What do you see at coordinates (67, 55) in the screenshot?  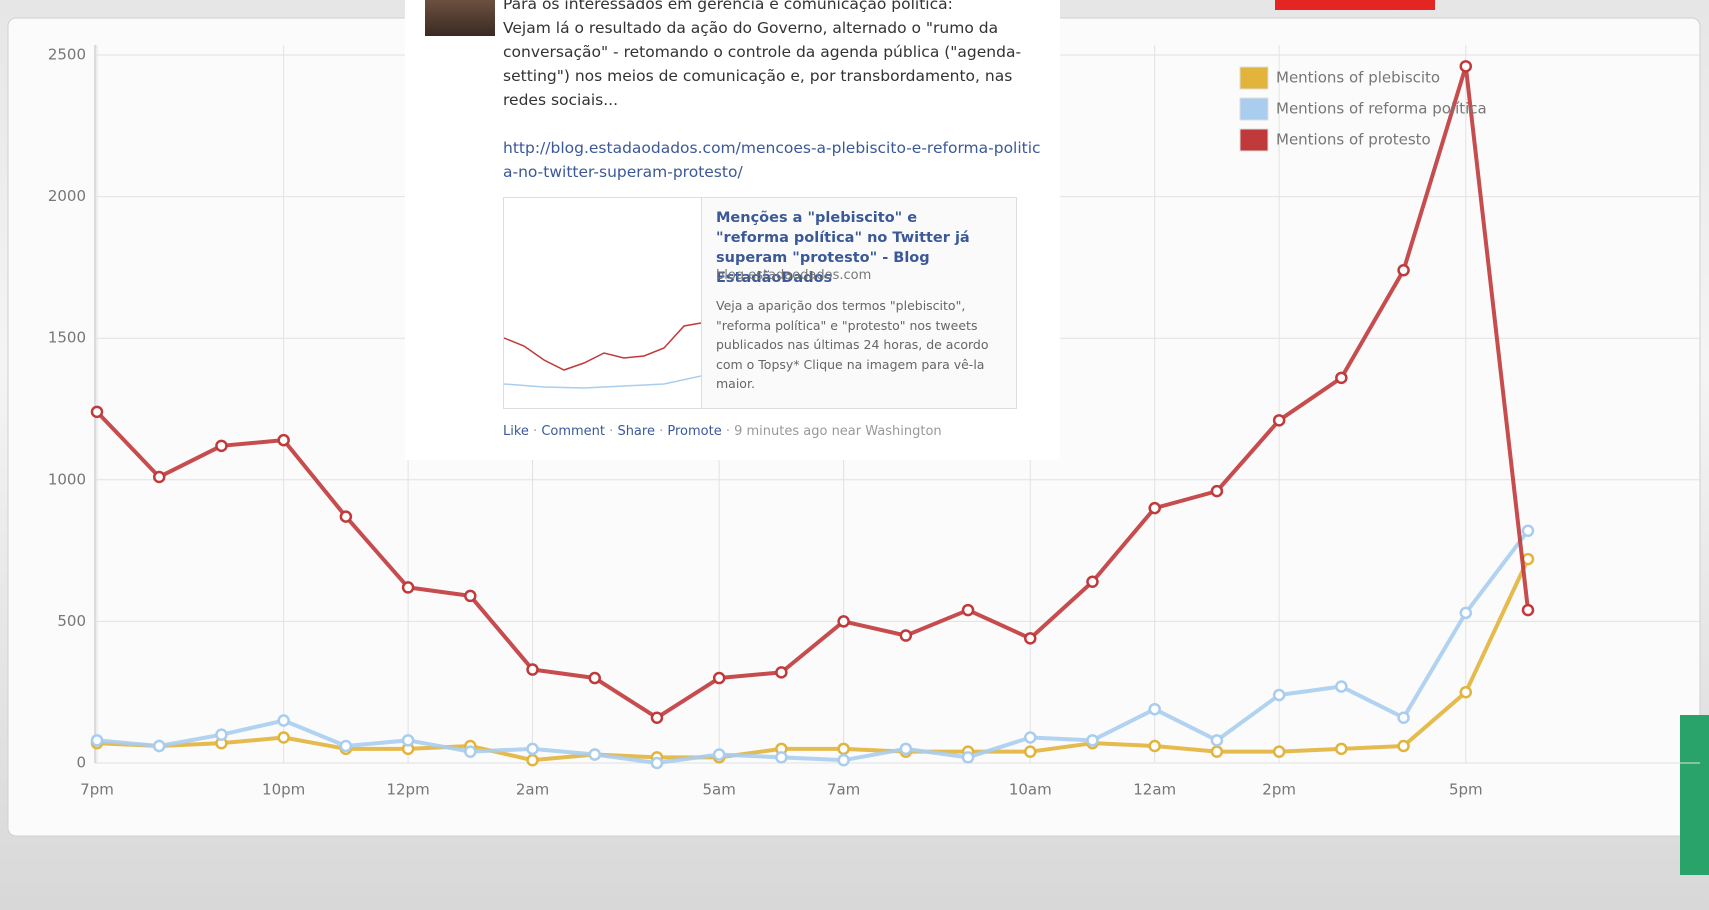 I see `y-tick-label: 2500` at bounding box center [67, 55].